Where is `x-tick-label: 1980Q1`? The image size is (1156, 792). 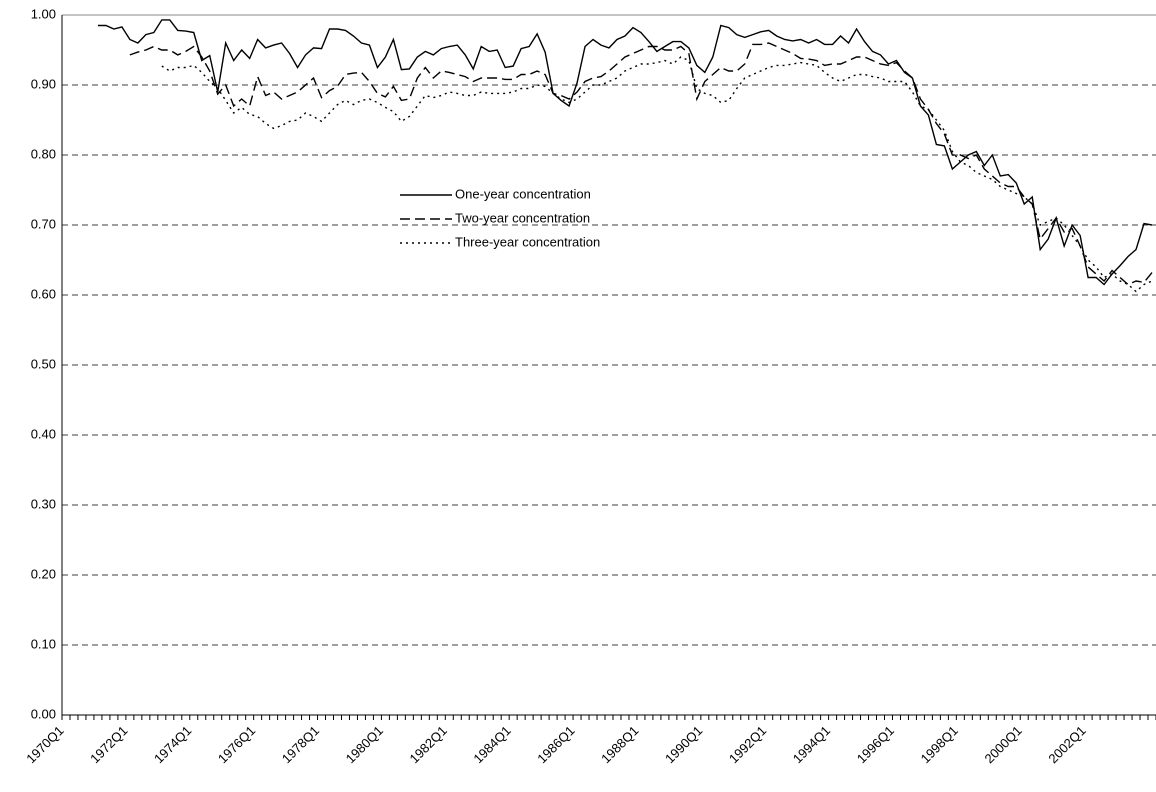
x-tick-label: 1980Q1 is located at coordinates (364, 744).